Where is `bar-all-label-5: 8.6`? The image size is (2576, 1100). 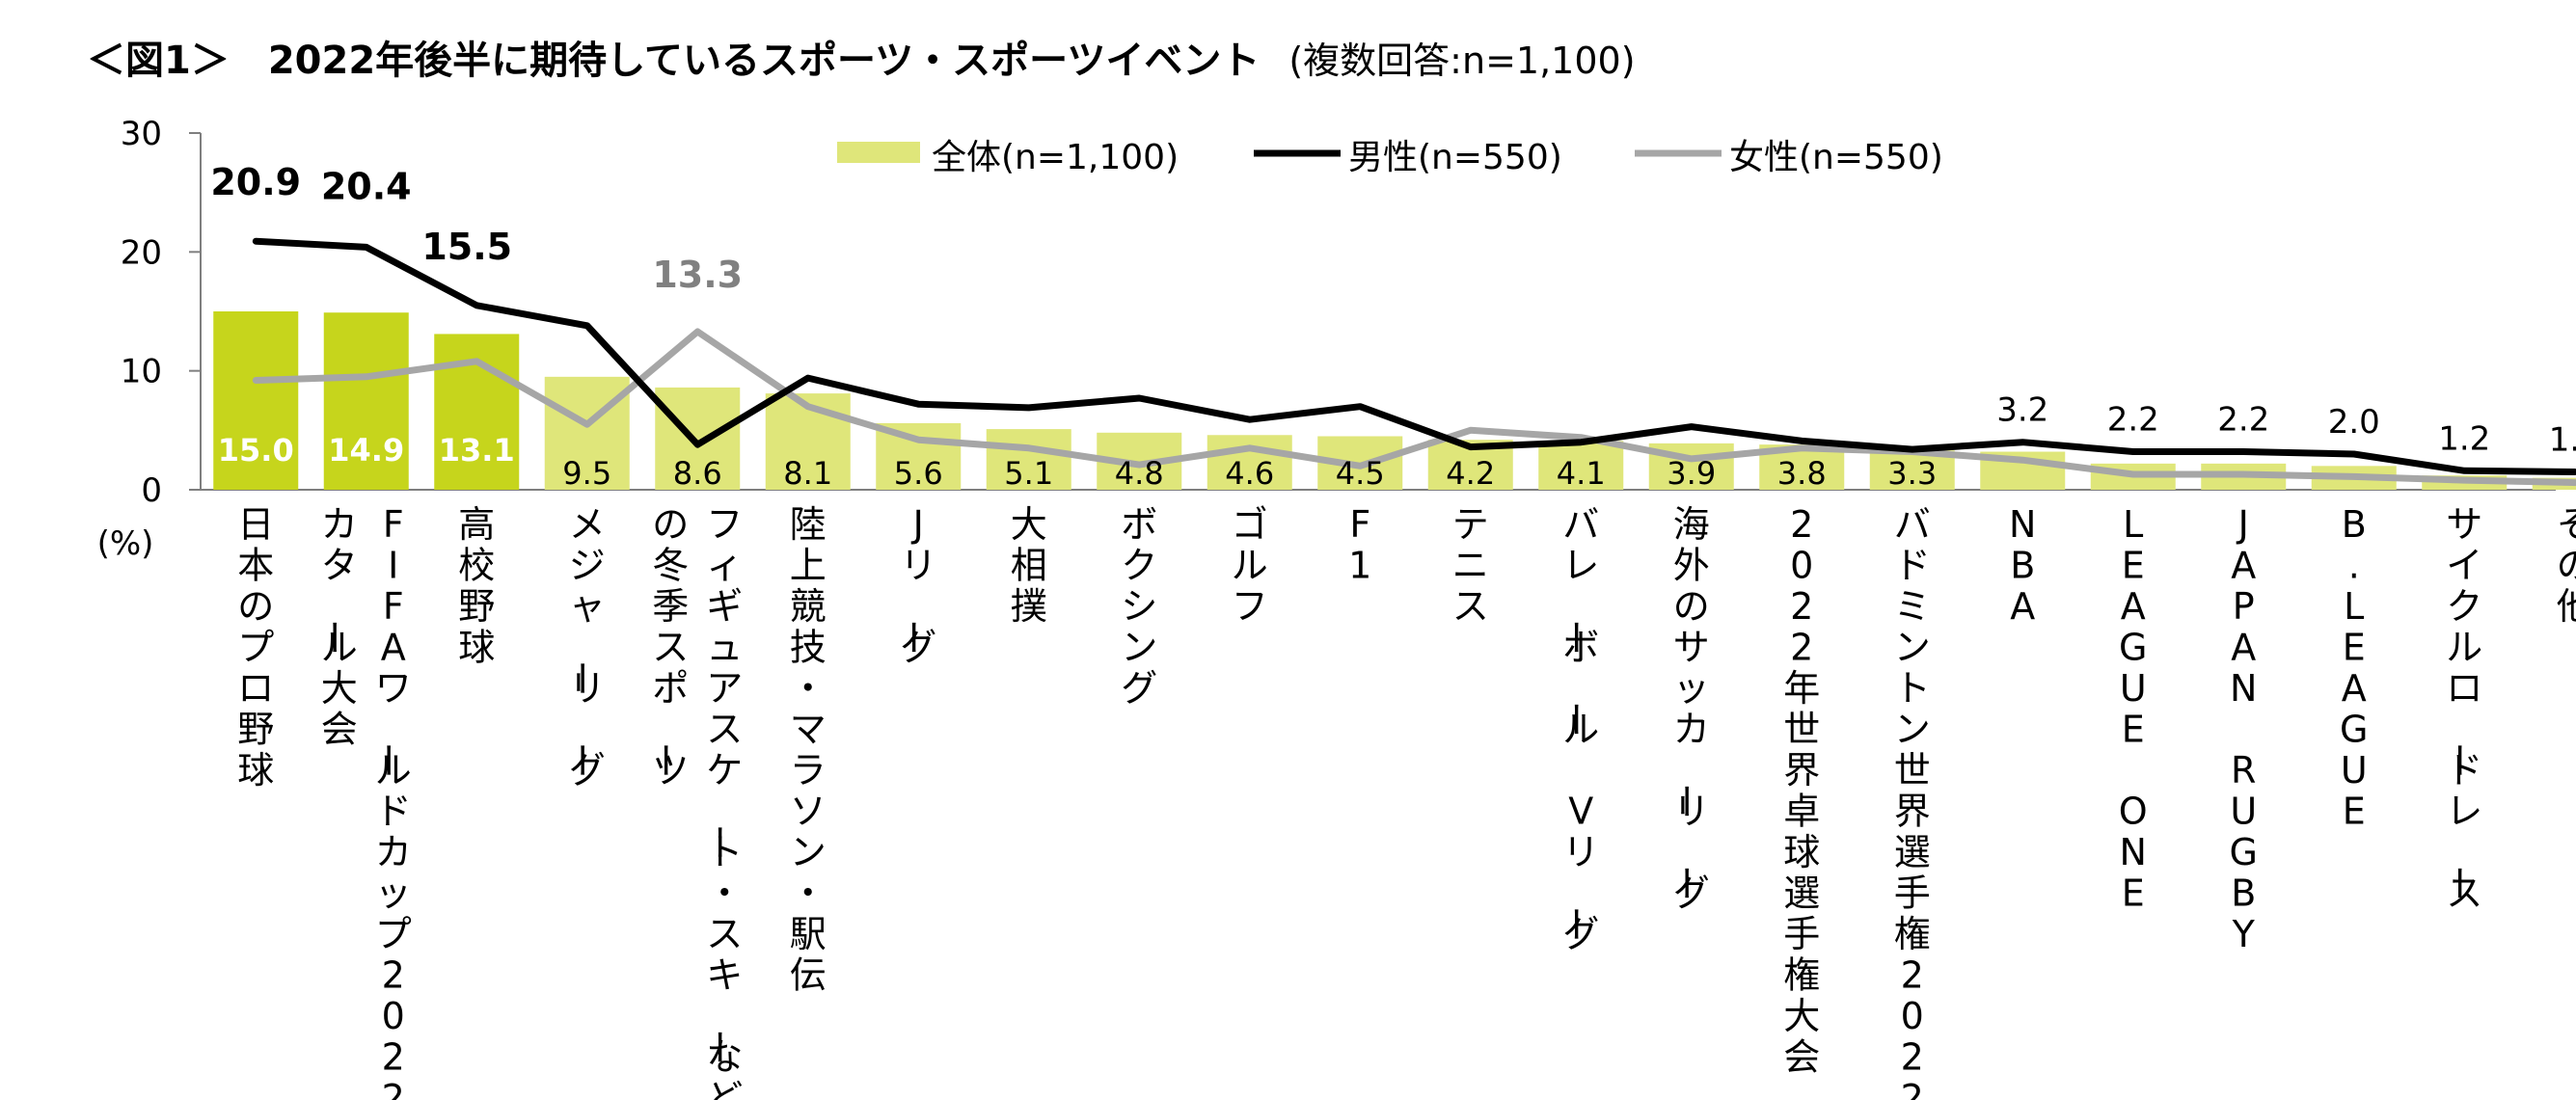 bar-all-label-5: 8.6 is located at coordinates (697, 474).